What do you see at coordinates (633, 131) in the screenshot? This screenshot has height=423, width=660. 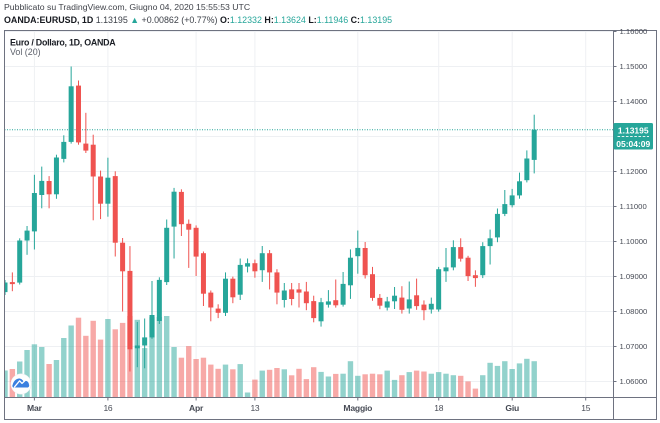 I see `svg-text: 1.13195` at bounding box center [633, 131].